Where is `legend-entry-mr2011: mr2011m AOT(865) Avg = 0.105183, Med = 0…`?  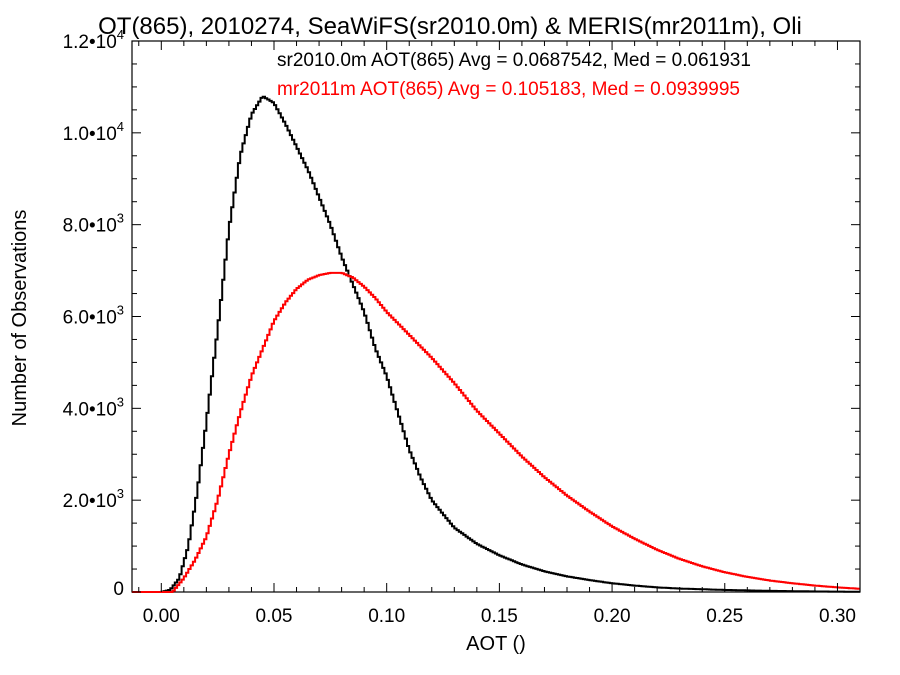 legend-entry-mr2011: mr2011m AOT(865) Avg = 0.105183, Med = 0… is located at coordinates (508, 89).